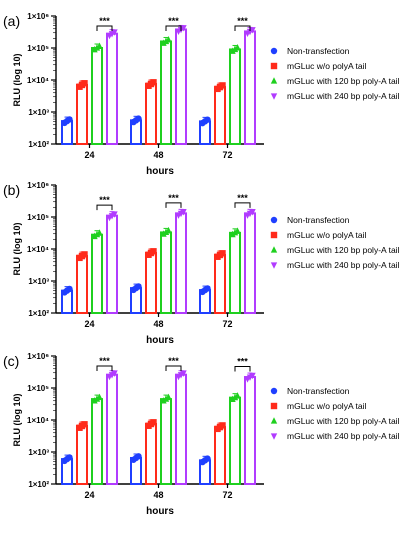 Image resolution: width=406 pixels, height=550 pixels. I want to click on y-tick-label: 1×10⁵, so click(38, 48).